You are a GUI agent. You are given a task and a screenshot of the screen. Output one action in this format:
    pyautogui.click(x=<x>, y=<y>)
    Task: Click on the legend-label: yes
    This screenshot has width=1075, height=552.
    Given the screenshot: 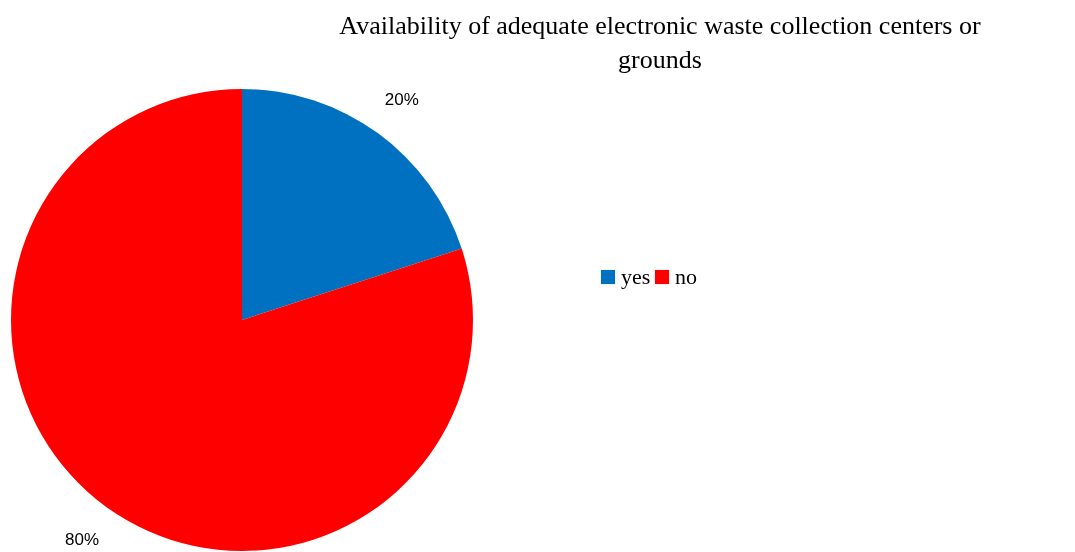 What is the action you would take?
    pyautogui.click(x=636, y=276)
    